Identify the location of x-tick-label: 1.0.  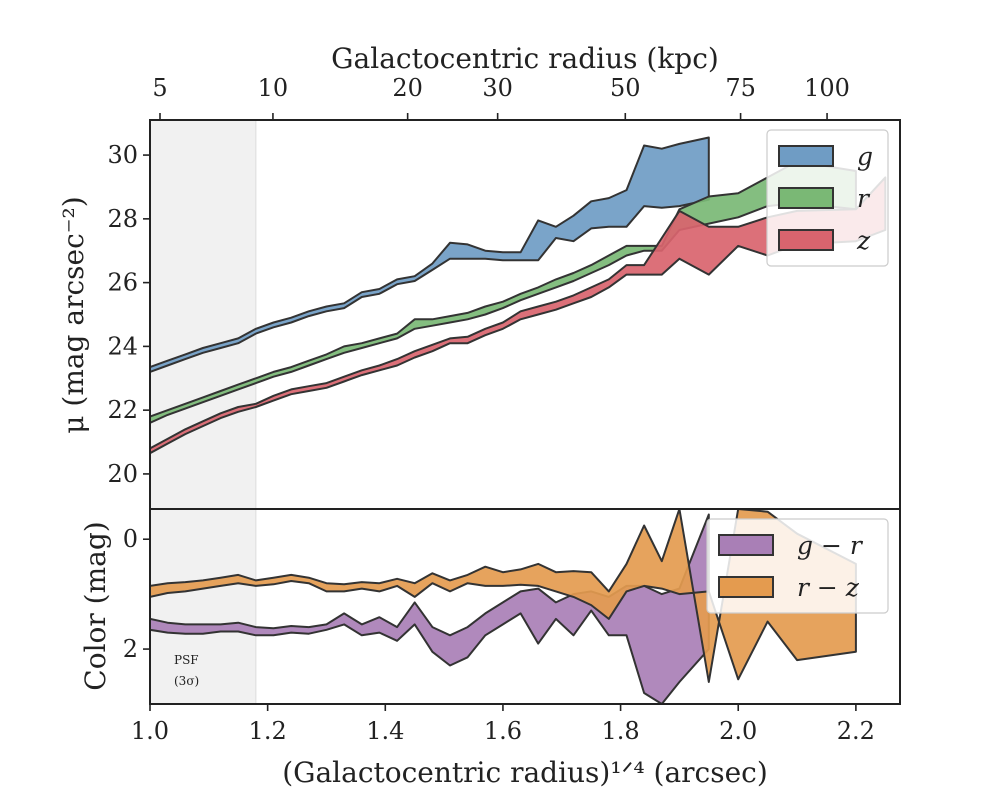
(150, 731).